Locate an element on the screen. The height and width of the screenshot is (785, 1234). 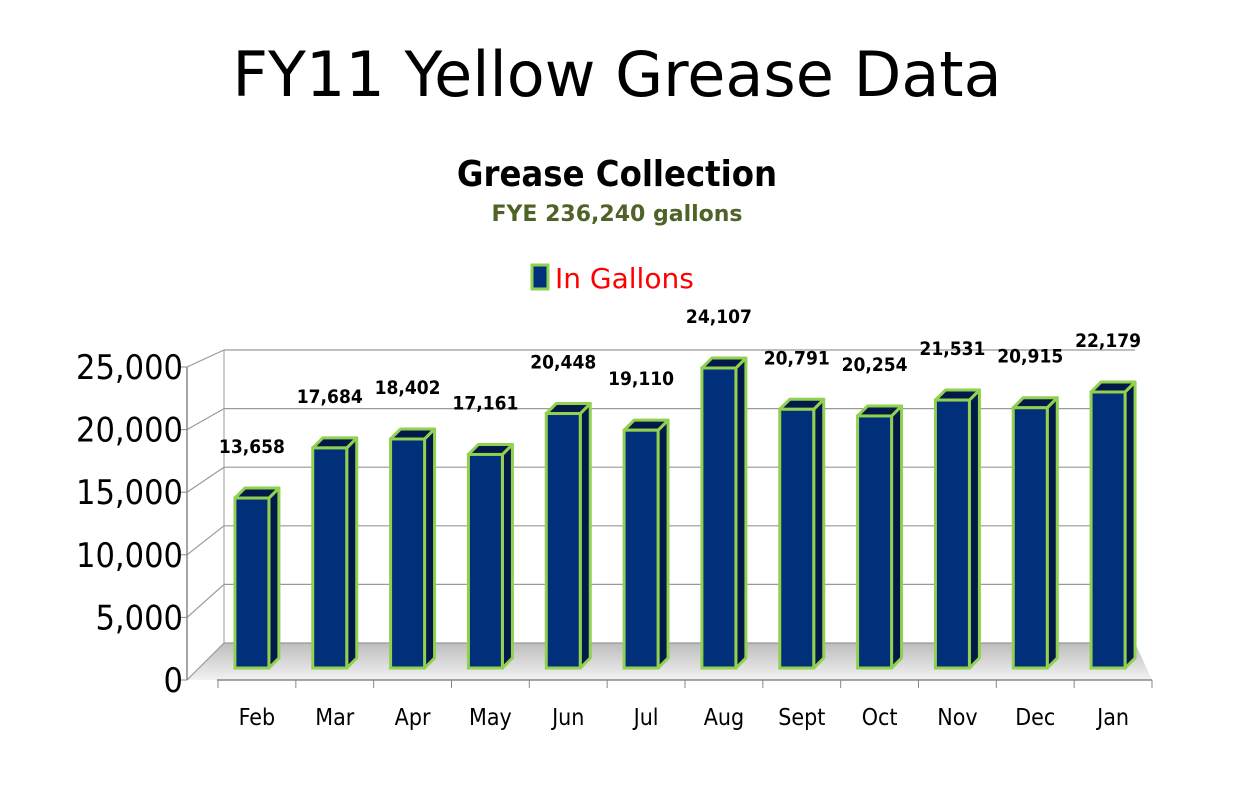
data-label: 20,915 is located at coordinates (1030, 357).